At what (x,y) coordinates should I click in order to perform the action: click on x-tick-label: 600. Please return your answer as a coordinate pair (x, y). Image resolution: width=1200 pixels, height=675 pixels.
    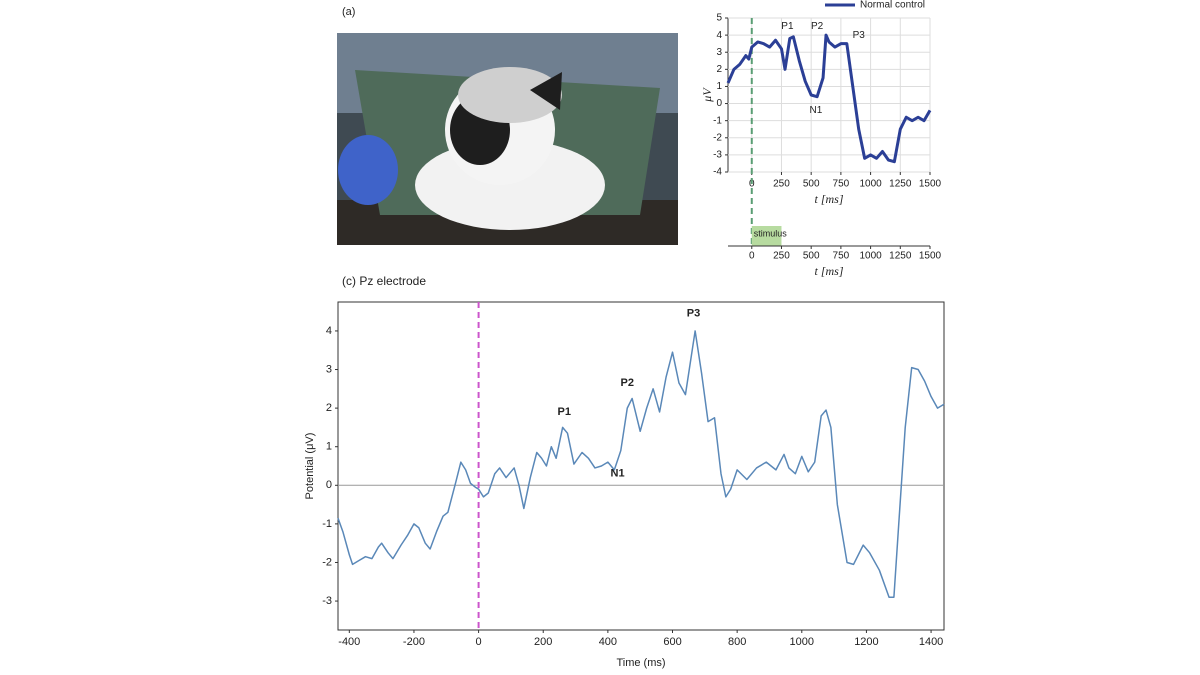
    Looking at the image, I should click on (672, 642).